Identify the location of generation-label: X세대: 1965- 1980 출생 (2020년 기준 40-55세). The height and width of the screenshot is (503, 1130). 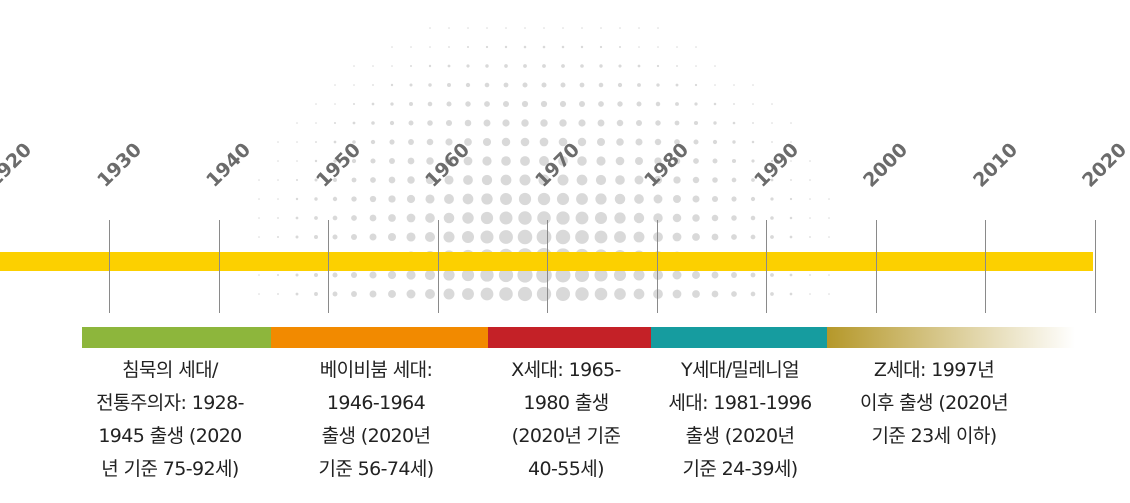
(566, 419).